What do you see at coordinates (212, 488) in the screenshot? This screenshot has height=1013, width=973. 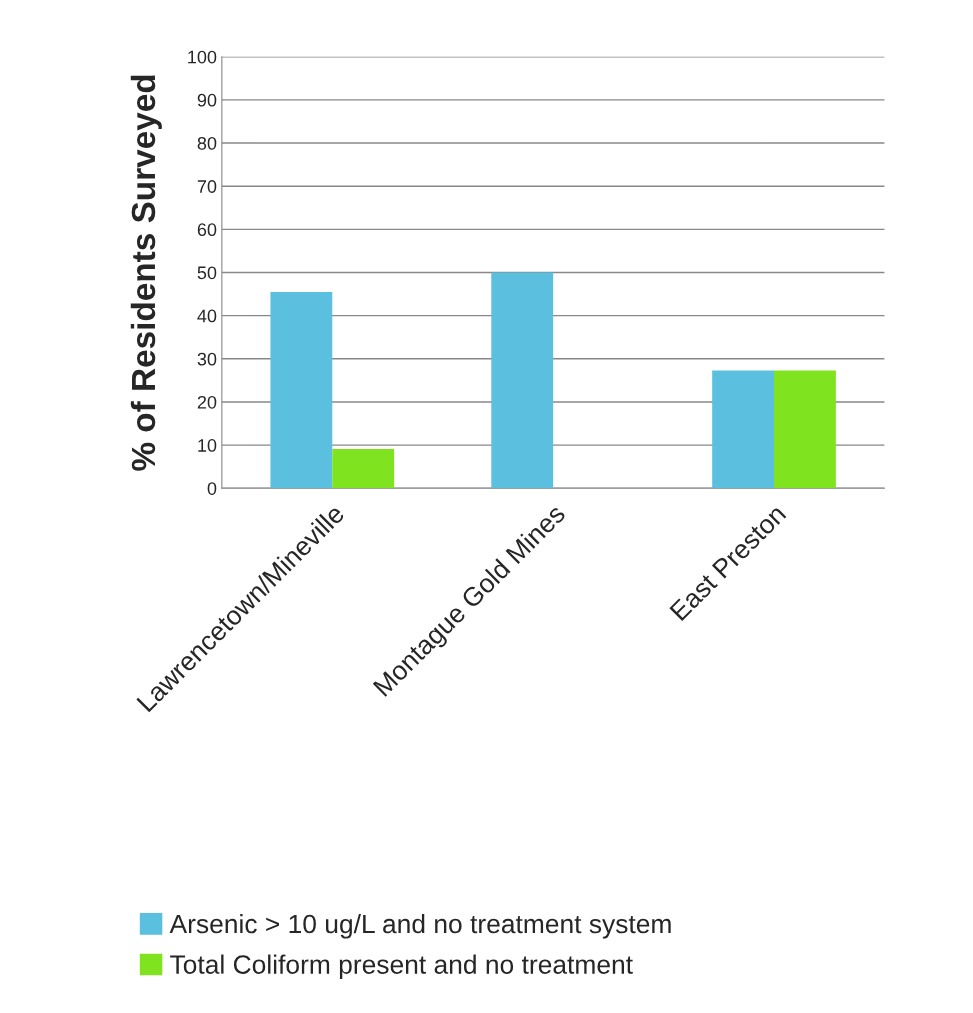 I see `y-tick-label: 0` at bounding box center [212, 488].